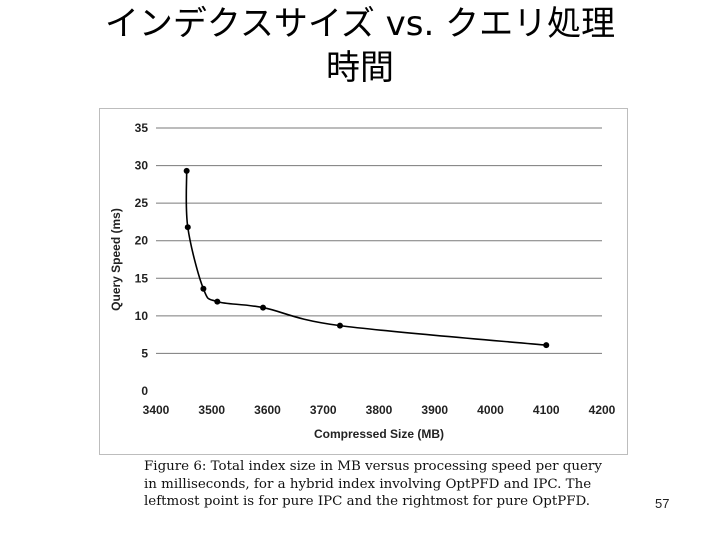 This screenshot has width=720, height=540. What do you see at coordinates (144, 353) in the screenshot?
I see `y-tick-label: 5` at bounding box center [144, 353].